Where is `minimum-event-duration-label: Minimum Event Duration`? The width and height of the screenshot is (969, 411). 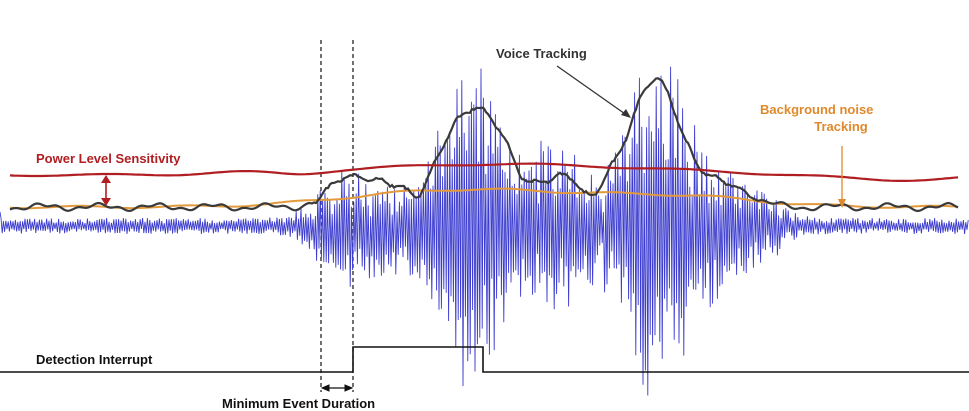
minimum-event-duration-label: Minimum Event Duration is located at coordinates (298, 403).